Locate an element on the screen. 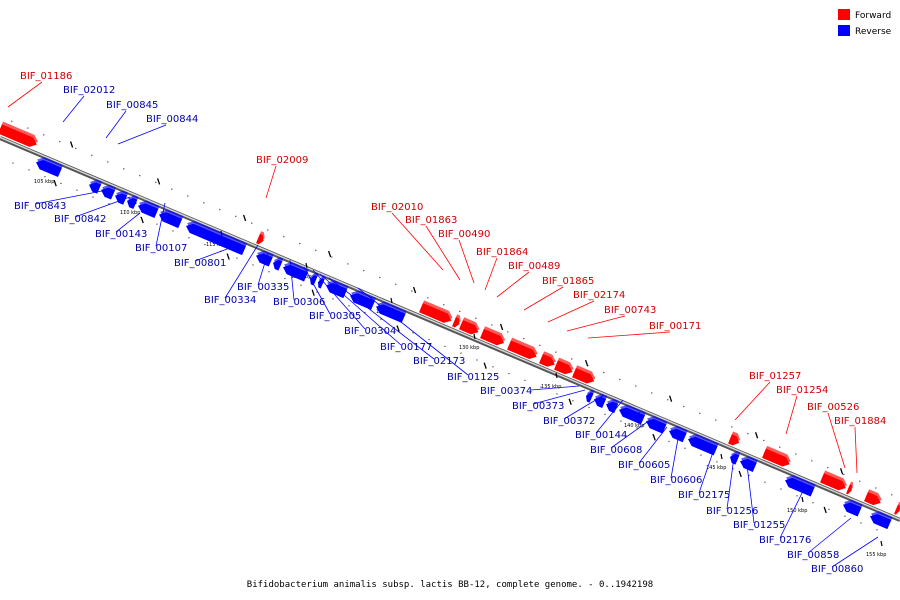 The height and width of the screenshot is (600, 900). gene-label-bif-00305: BIF_00305 is located at coordinates (335, 316).